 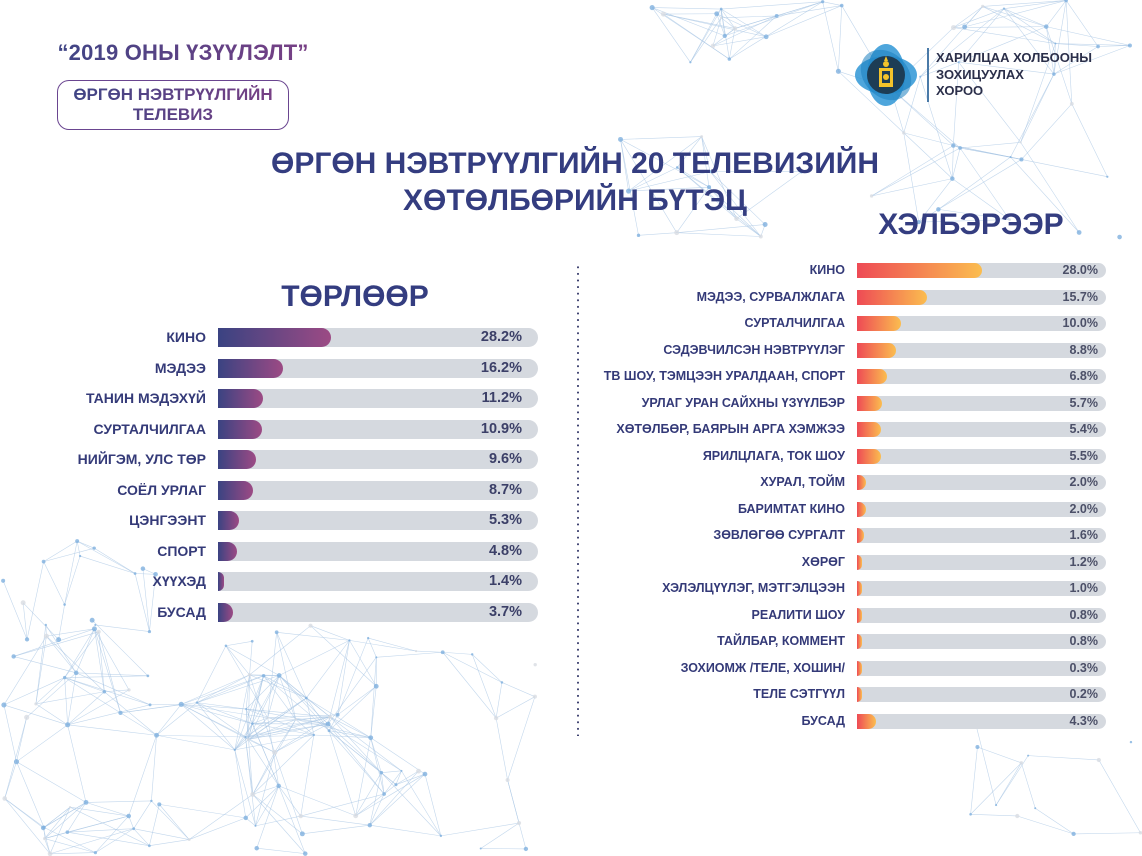 What do you see at coordinates (1084, 402) in the screenshot?
I see `bar-value-label: 5.7%` at bounding box center [1084, 402].